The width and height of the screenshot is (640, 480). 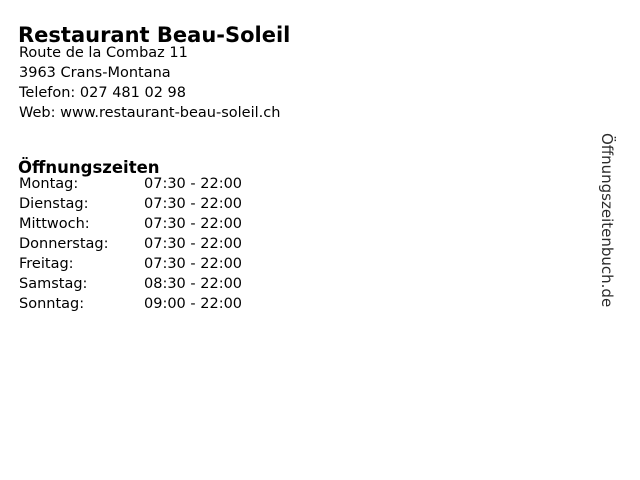 I want to click on address-web: Web: www.restaurant-beau-soleil.ch, so click(x=150, y=113).